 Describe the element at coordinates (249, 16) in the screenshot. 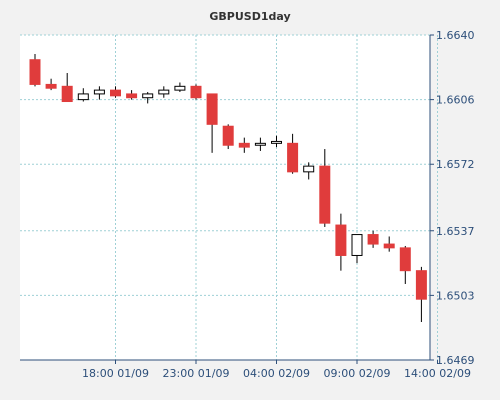

I see `chart-title: GBPUSD1day` at that location.